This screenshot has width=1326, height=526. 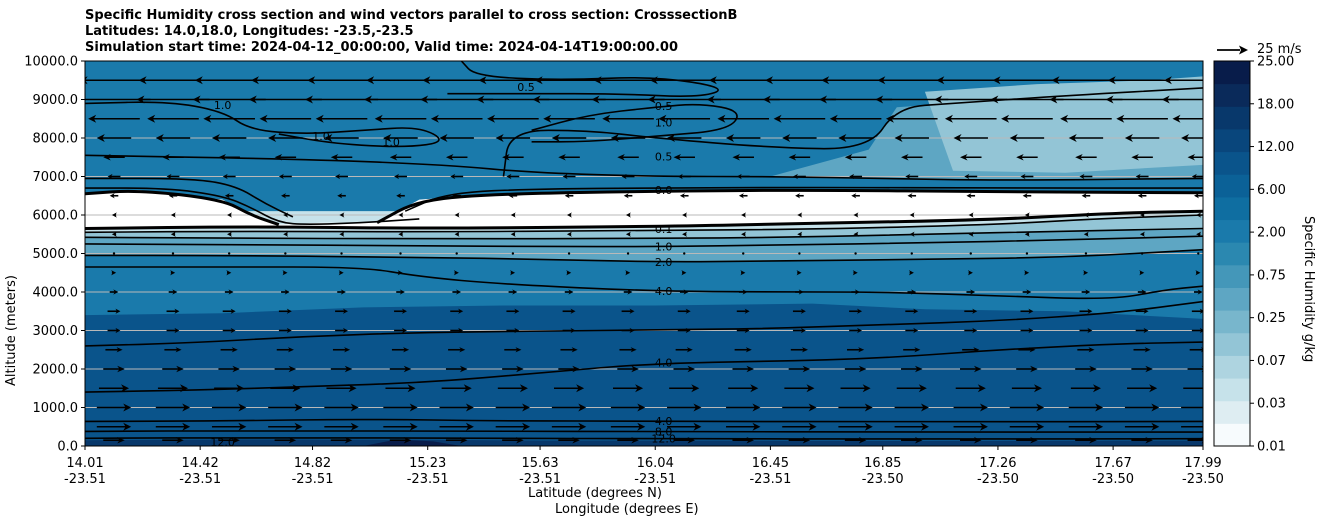 What do you see at coordinates (1203, 479) in the screenshot?
I see `x-tick-label-lon: -23.50` at bounding box center [1203, 479].